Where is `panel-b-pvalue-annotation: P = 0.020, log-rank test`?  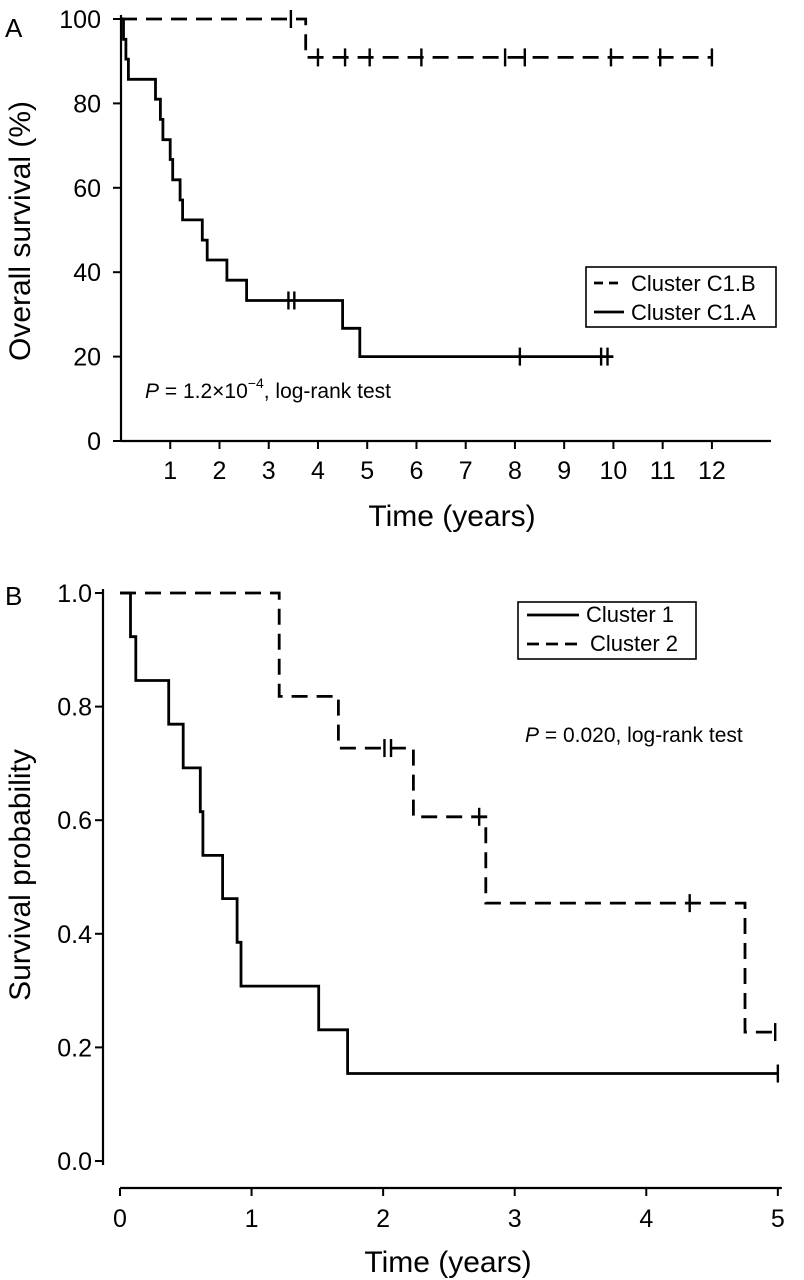
panel-b-pvalue-annotation: P = 0.020, log-rank test is located at coordinates (634, 735).